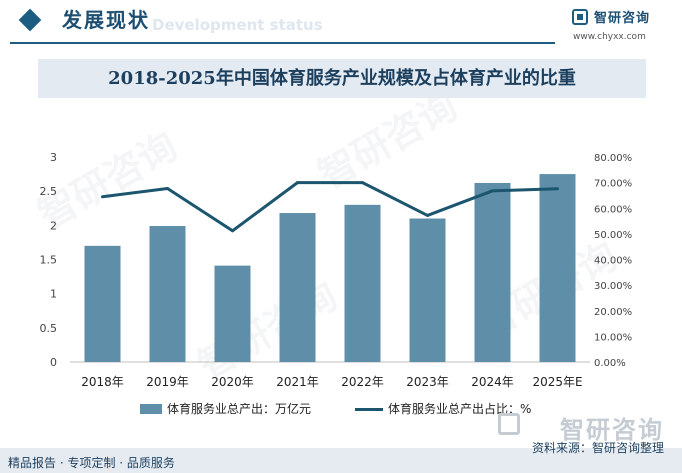 Image resolution: width=682 pixels, height=473 pixels. I want to click on y-left-tick-label: 2.5, so click(49, 191).